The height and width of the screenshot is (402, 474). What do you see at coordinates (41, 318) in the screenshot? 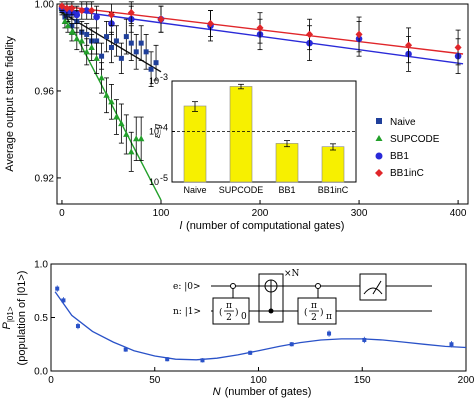
I see `pop-y-tick-label-1: 0.5` at bounding box center [41, 318].